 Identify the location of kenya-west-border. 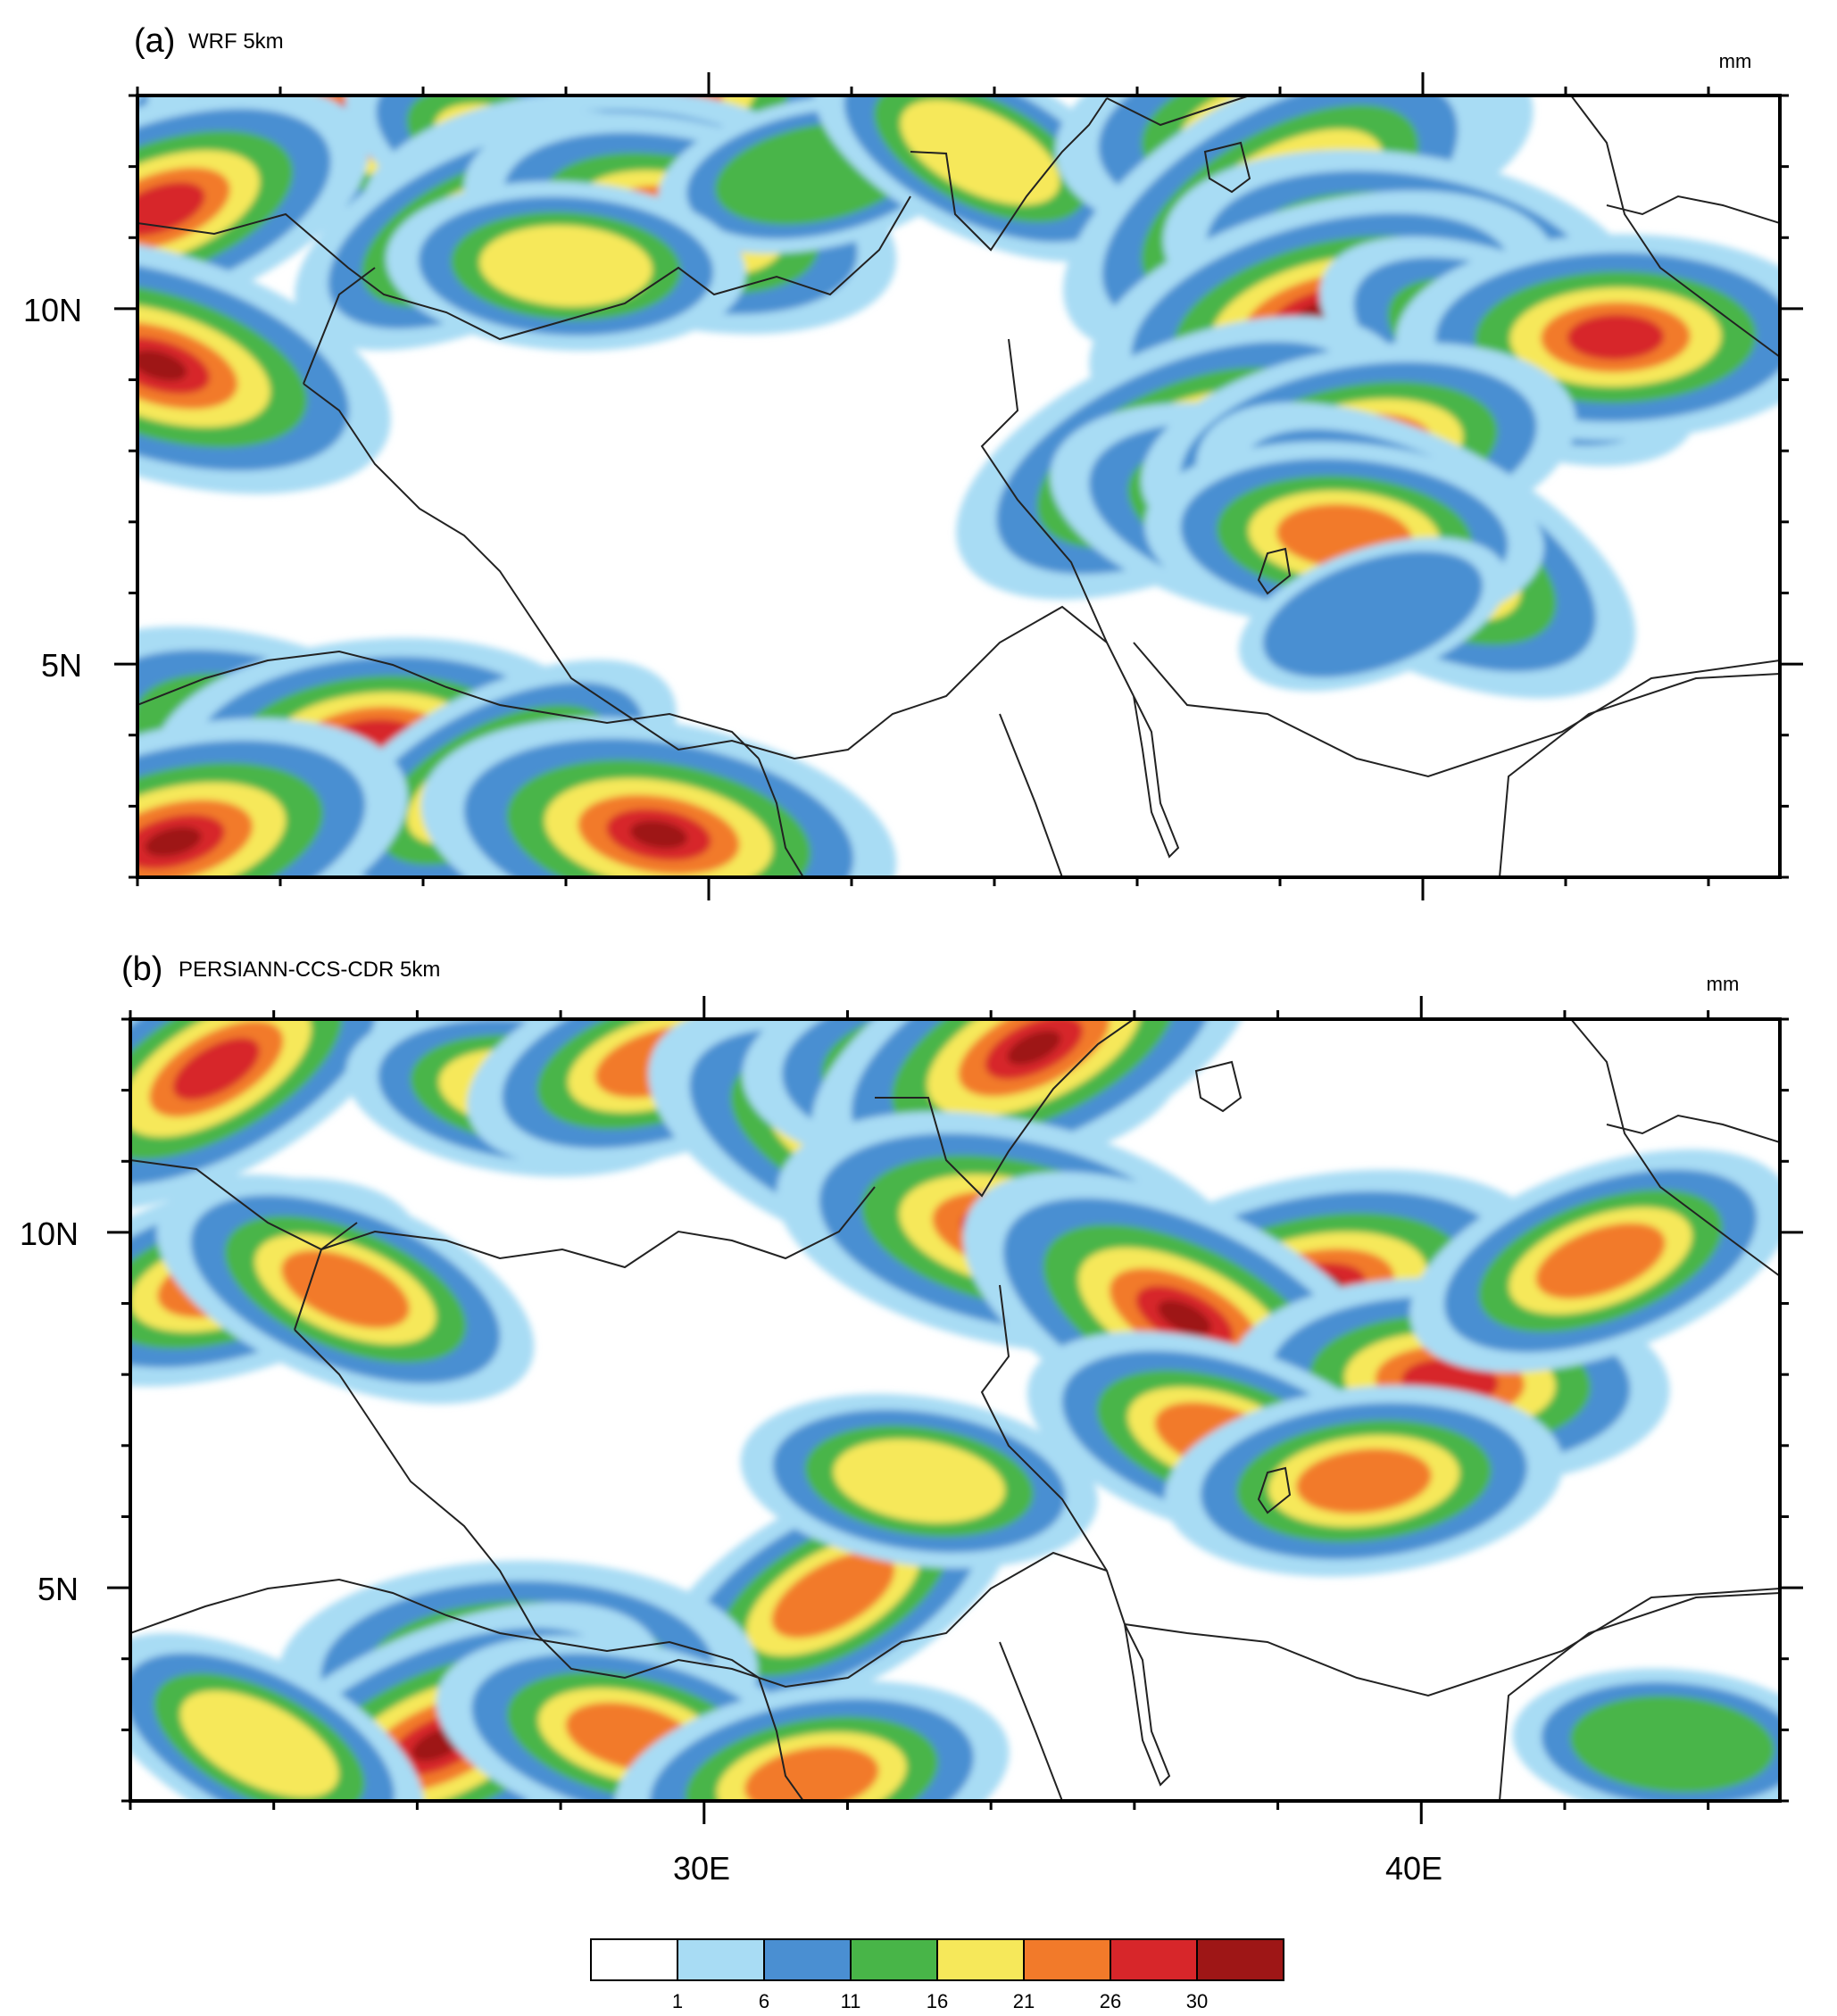
(1031, 795).